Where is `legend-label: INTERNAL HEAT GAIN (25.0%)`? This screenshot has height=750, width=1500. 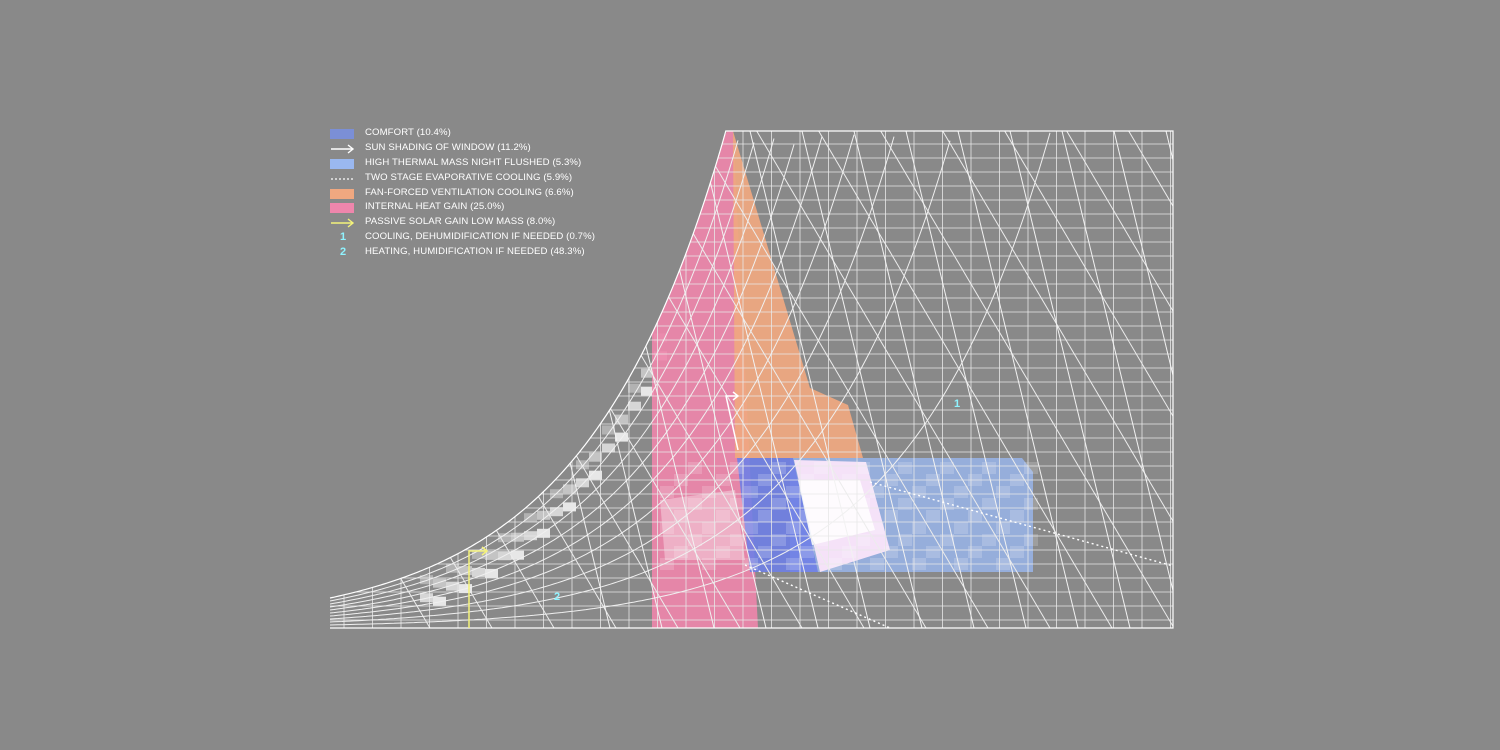 legend-label: INTERNAL HEAT GAIN (25.0%) is located at coordinates (435, 207).